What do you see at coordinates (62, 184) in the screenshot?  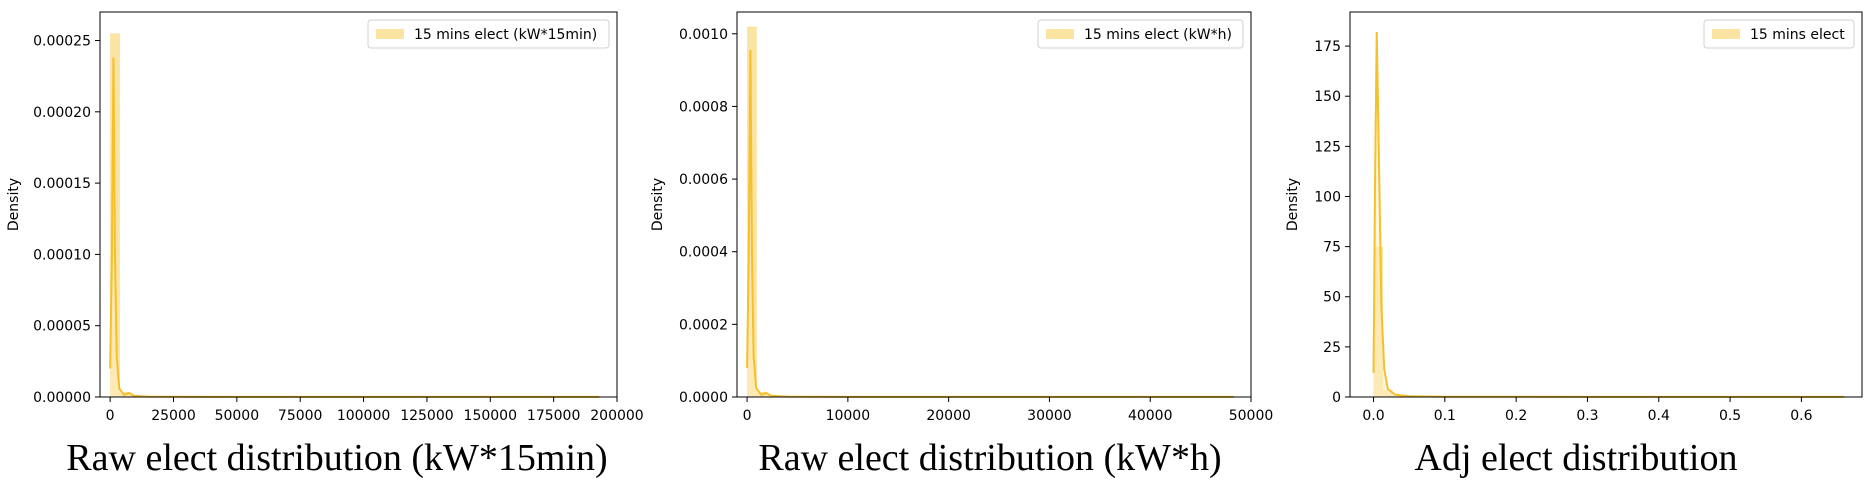 I see `y-tick-label-1-4: 0.00015` at bounding box center [62, 184].